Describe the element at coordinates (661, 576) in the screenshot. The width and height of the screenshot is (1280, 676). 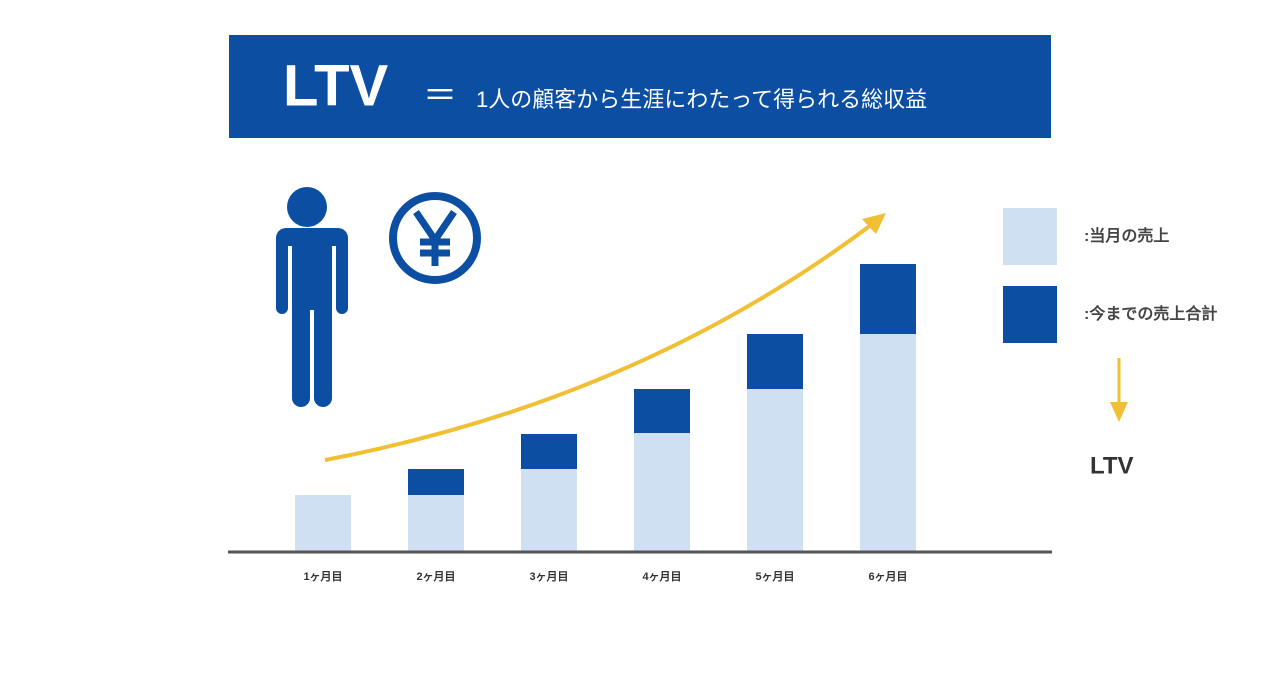
I see `x-tick-label: 4ヶ月目` at that location.